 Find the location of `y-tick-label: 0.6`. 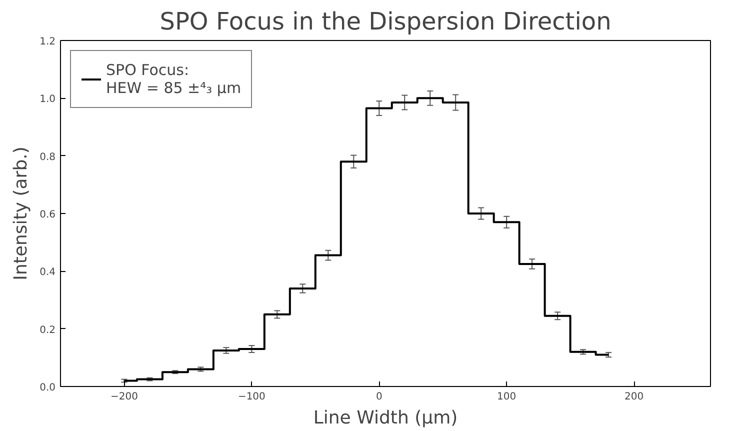

y-tick-label: 0.6 is located at coordinates (48, 215).